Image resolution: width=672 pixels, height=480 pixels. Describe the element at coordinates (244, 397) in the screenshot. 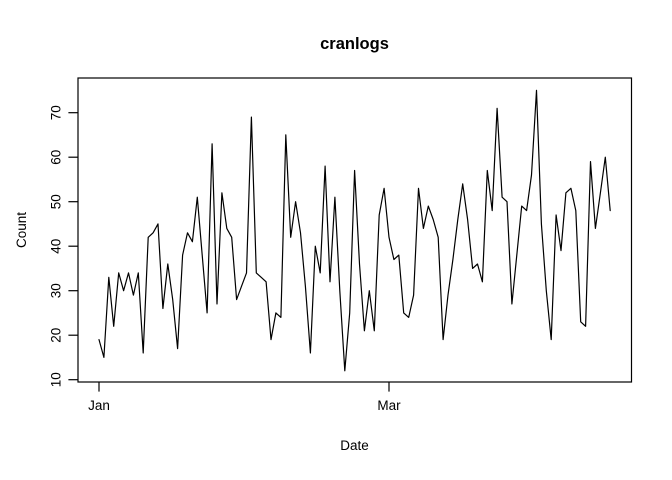

I see `x-axis-ticks: Jan Mar` at that location.